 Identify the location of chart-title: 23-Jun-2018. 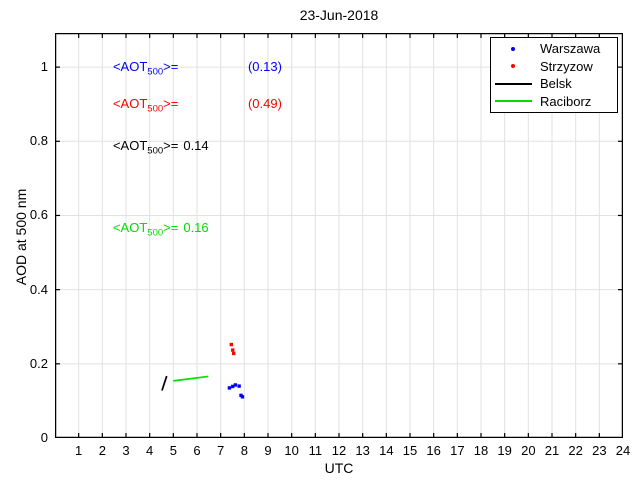
(339, 15).